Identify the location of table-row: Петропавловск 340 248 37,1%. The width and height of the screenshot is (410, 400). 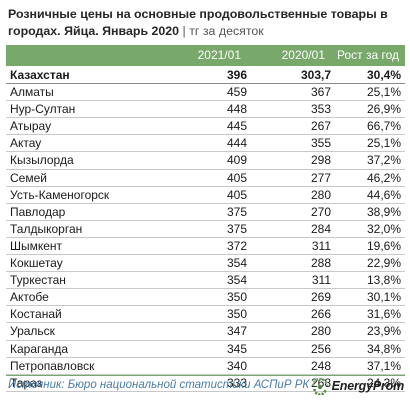
(205, 366).